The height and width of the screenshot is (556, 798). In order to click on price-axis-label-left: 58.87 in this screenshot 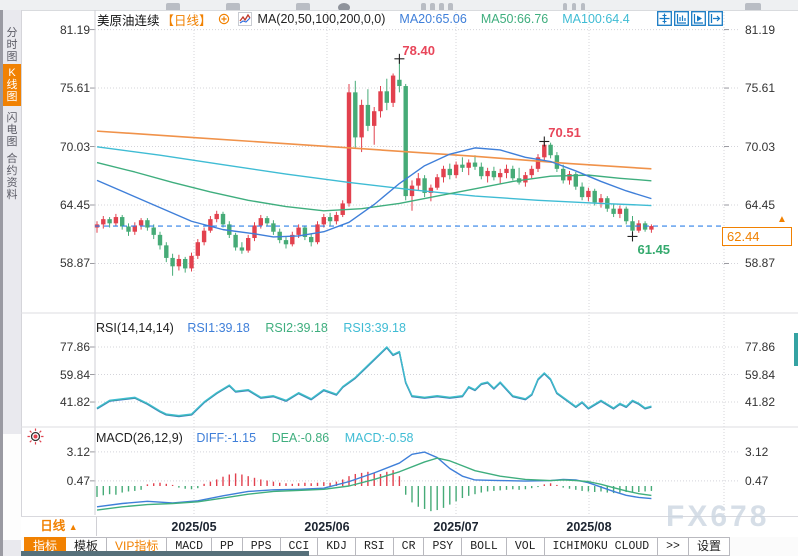, I will do `click(74, 263)`.